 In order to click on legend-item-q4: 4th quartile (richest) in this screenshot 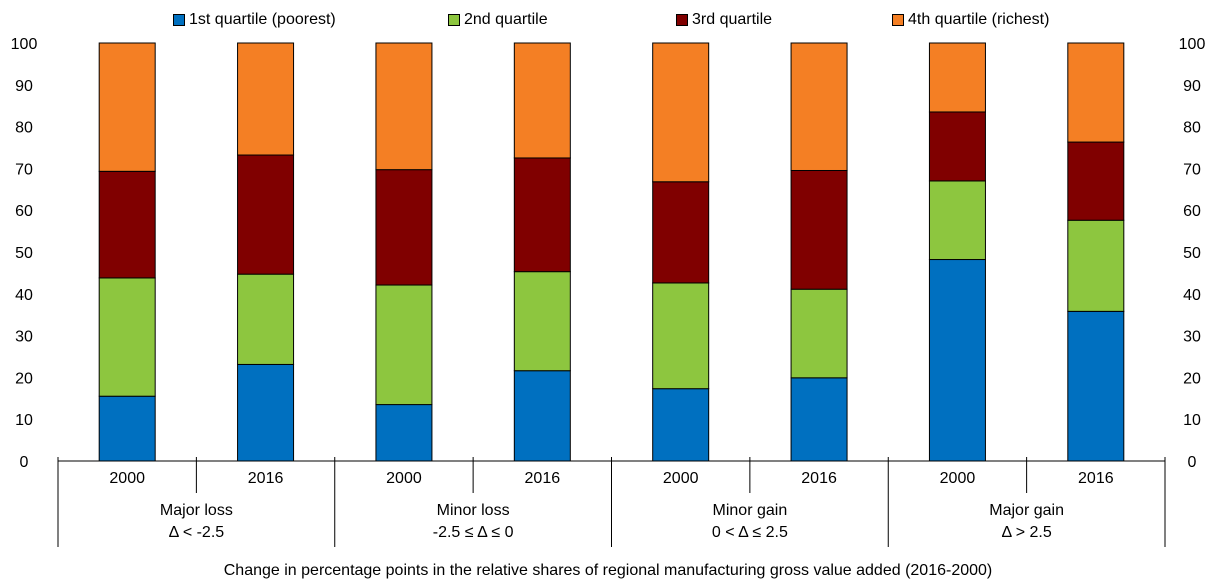, I will do `click(970, 20)`.